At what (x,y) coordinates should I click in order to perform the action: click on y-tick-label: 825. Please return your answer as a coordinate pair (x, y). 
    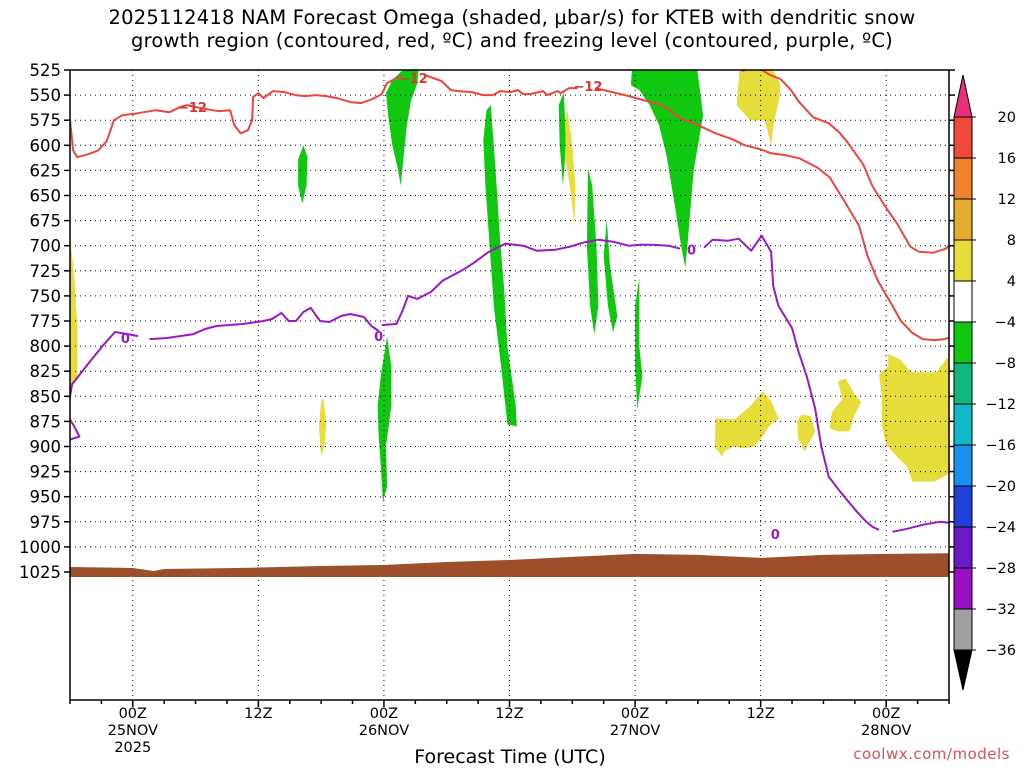
    Looking at the image, I should click on (46, 371).